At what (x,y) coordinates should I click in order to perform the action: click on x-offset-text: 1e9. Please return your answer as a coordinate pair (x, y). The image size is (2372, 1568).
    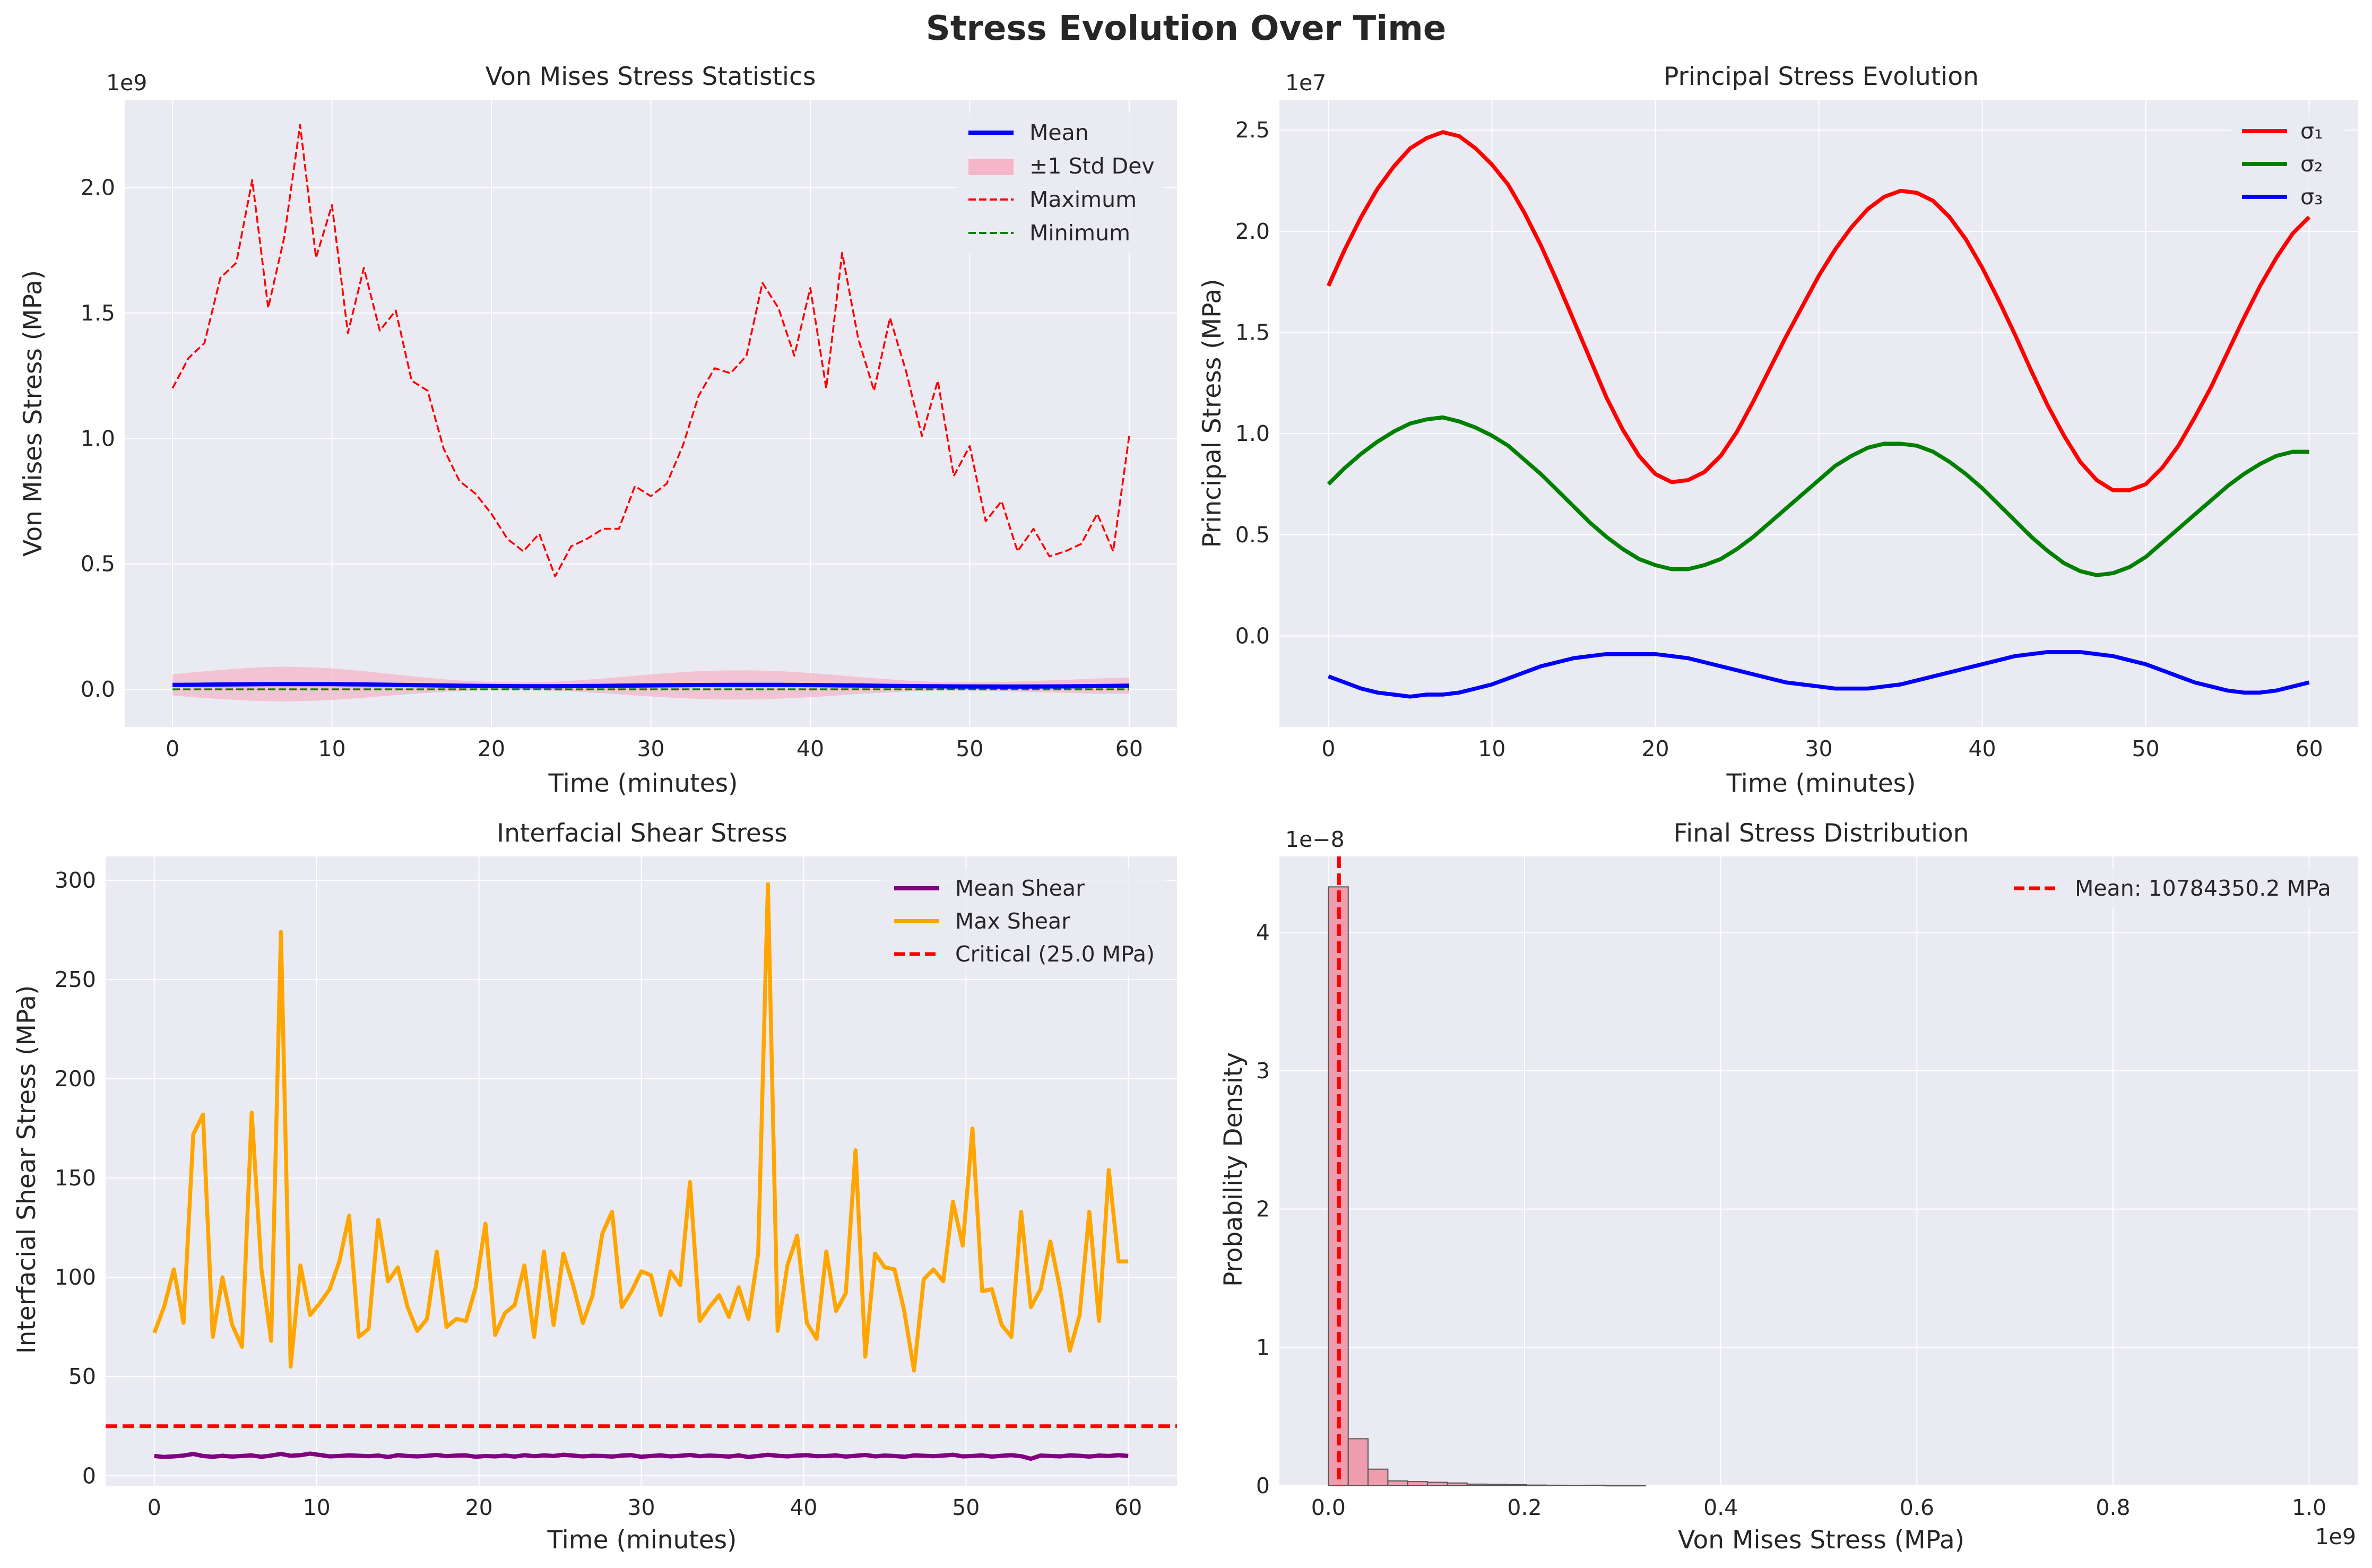
    Looking at the image, I should click on (2336, 1536).